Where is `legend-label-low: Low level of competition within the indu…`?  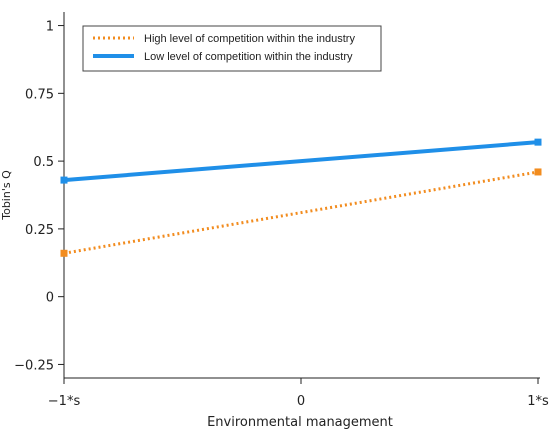
legend-label-low: Low level of competition within the indu… is located at coordinates (248, 57).